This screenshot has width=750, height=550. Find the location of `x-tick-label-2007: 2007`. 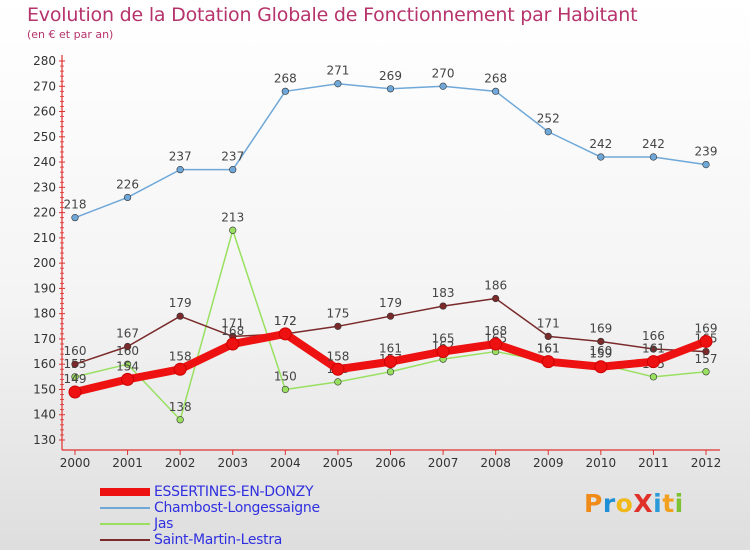

x-tick-label-2007: 2007 is located at coordinates (443, 463).